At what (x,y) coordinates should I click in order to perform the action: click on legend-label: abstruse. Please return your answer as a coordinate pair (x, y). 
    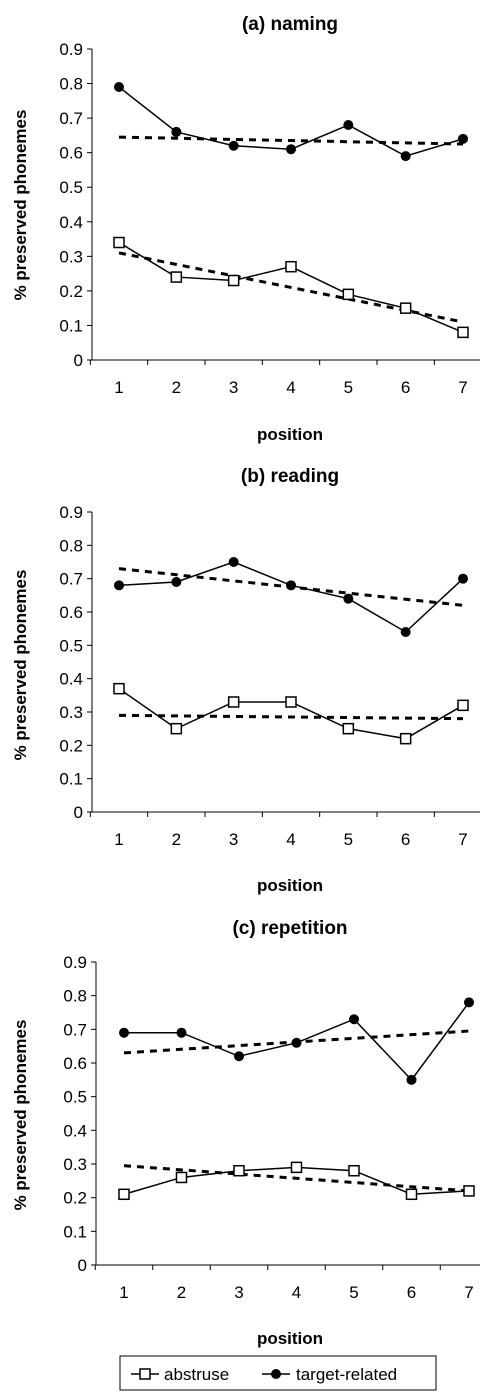
    Looking at the image, I should click on (196, 1374).